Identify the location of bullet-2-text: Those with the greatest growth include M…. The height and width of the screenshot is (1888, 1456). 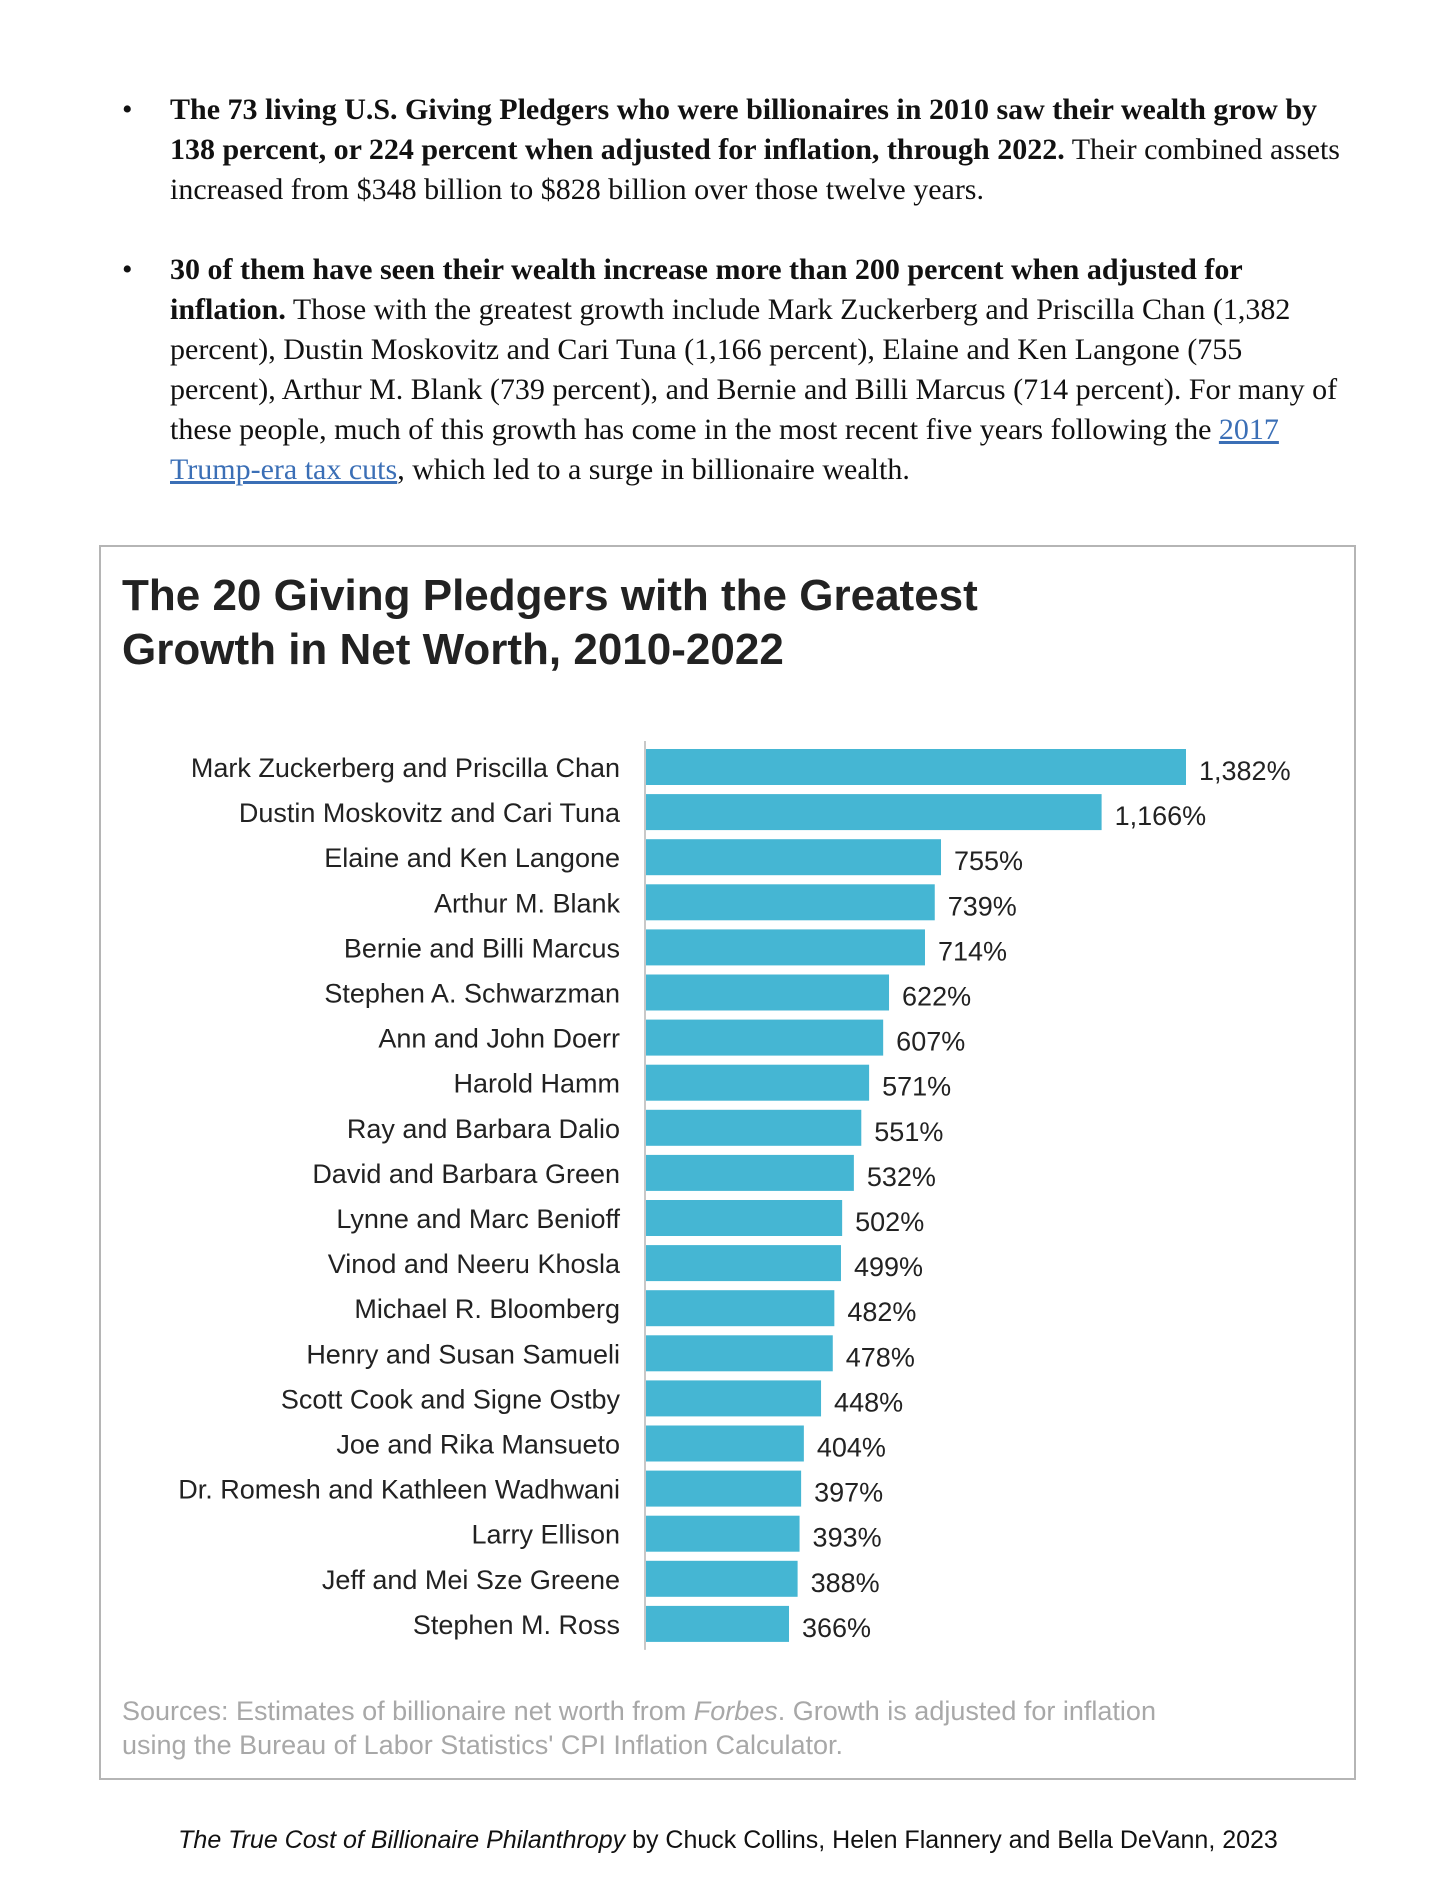
(754, 369).